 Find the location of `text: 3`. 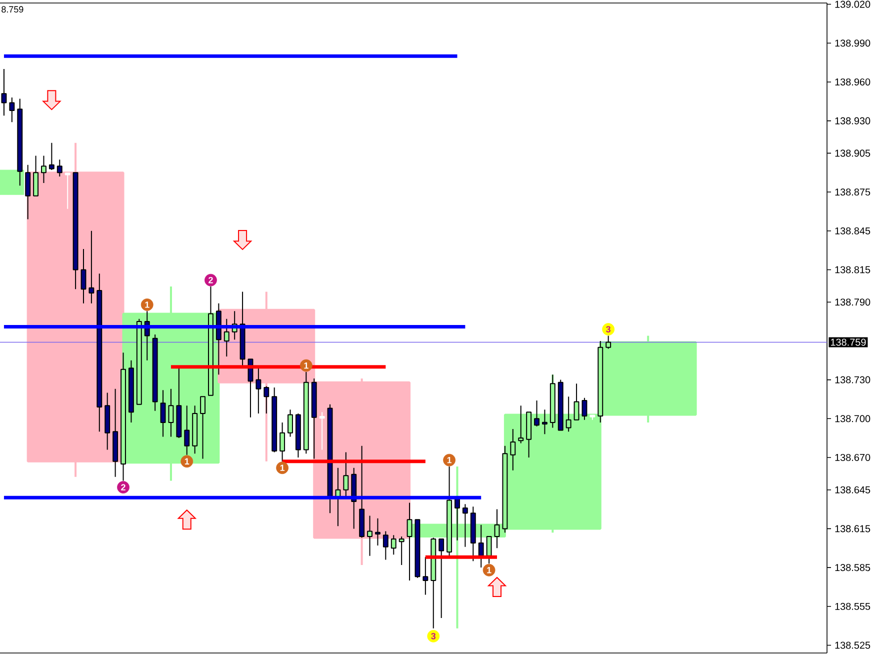

text: 3 is located at coordinates (608, 329).